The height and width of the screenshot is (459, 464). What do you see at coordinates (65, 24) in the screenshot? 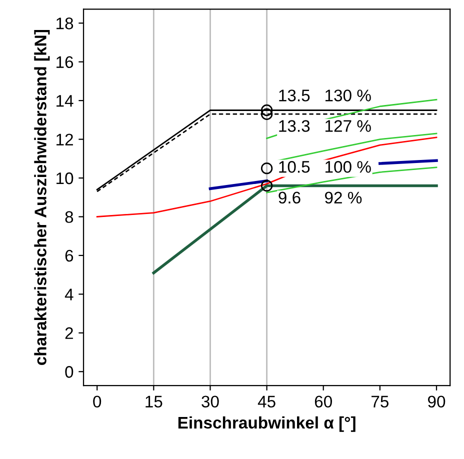
I see `y-tick-label: 18` at bounding box center [65, 24].